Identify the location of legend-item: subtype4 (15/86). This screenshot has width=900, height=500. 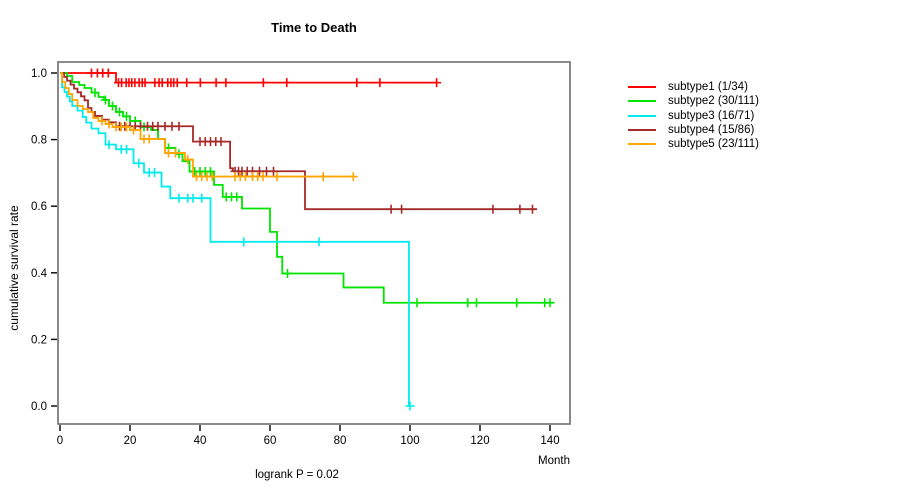
(693, 130).